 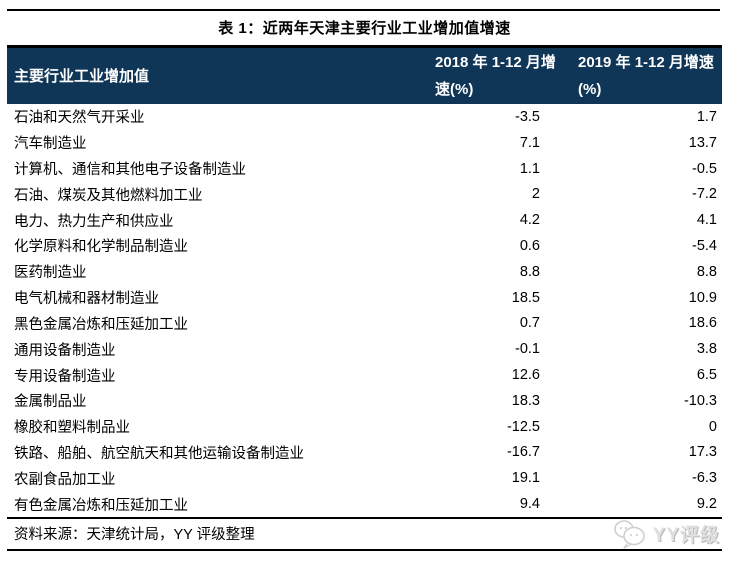 I want to click on cell-2019-growth: -7.2, so click(x=704, y=194).